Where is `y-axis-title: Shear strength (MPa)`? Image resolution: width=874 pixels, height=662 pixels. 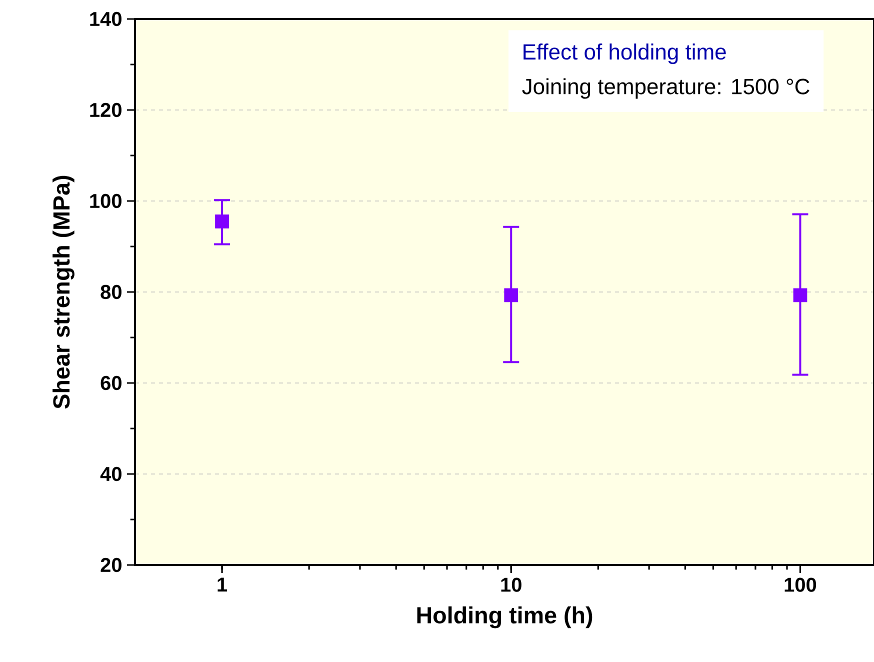
y-axis-title: Shear strength (MPa) is located at coordinates (63, 292).